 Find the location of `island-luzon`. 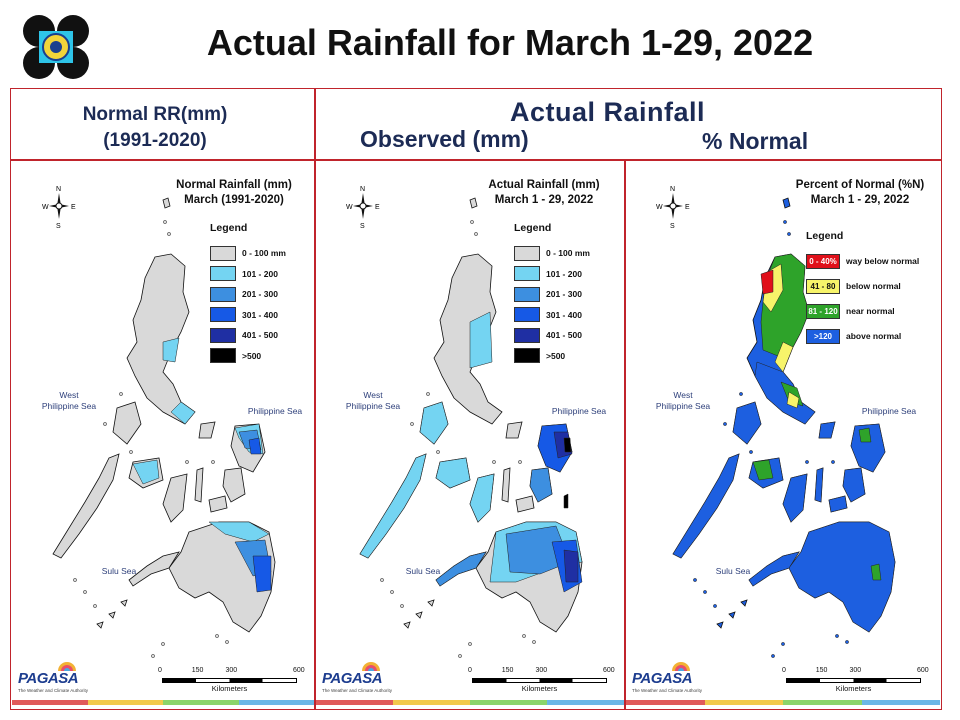

island-luzon is located at coordinates (161, 339).